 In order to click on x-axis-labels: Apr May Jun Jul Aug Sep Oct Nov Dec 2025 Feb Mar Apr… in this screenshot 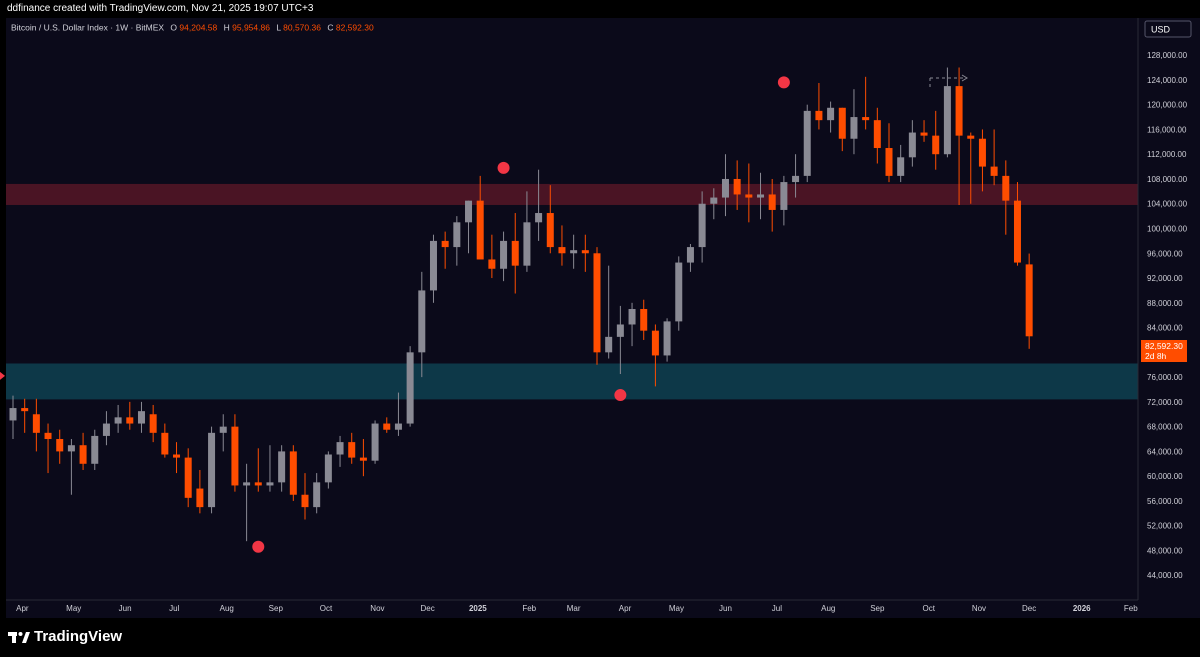, I will do `click(577, 608)`.